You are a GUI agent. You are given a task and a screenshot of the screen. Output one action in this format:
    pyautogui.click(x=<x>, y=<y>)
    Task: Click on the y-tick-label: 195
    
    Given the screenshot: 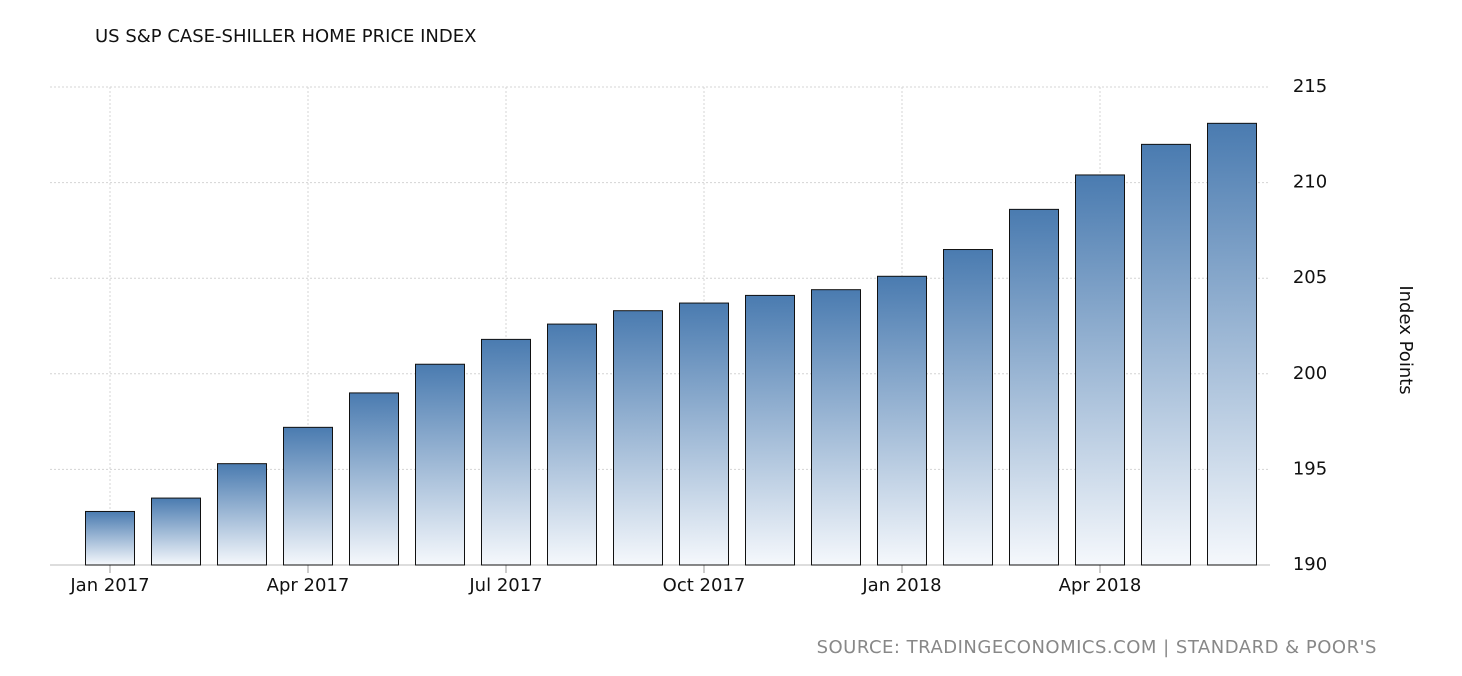 What is the action you would take?
    pyautogui.click(x=1310, y=468)
    